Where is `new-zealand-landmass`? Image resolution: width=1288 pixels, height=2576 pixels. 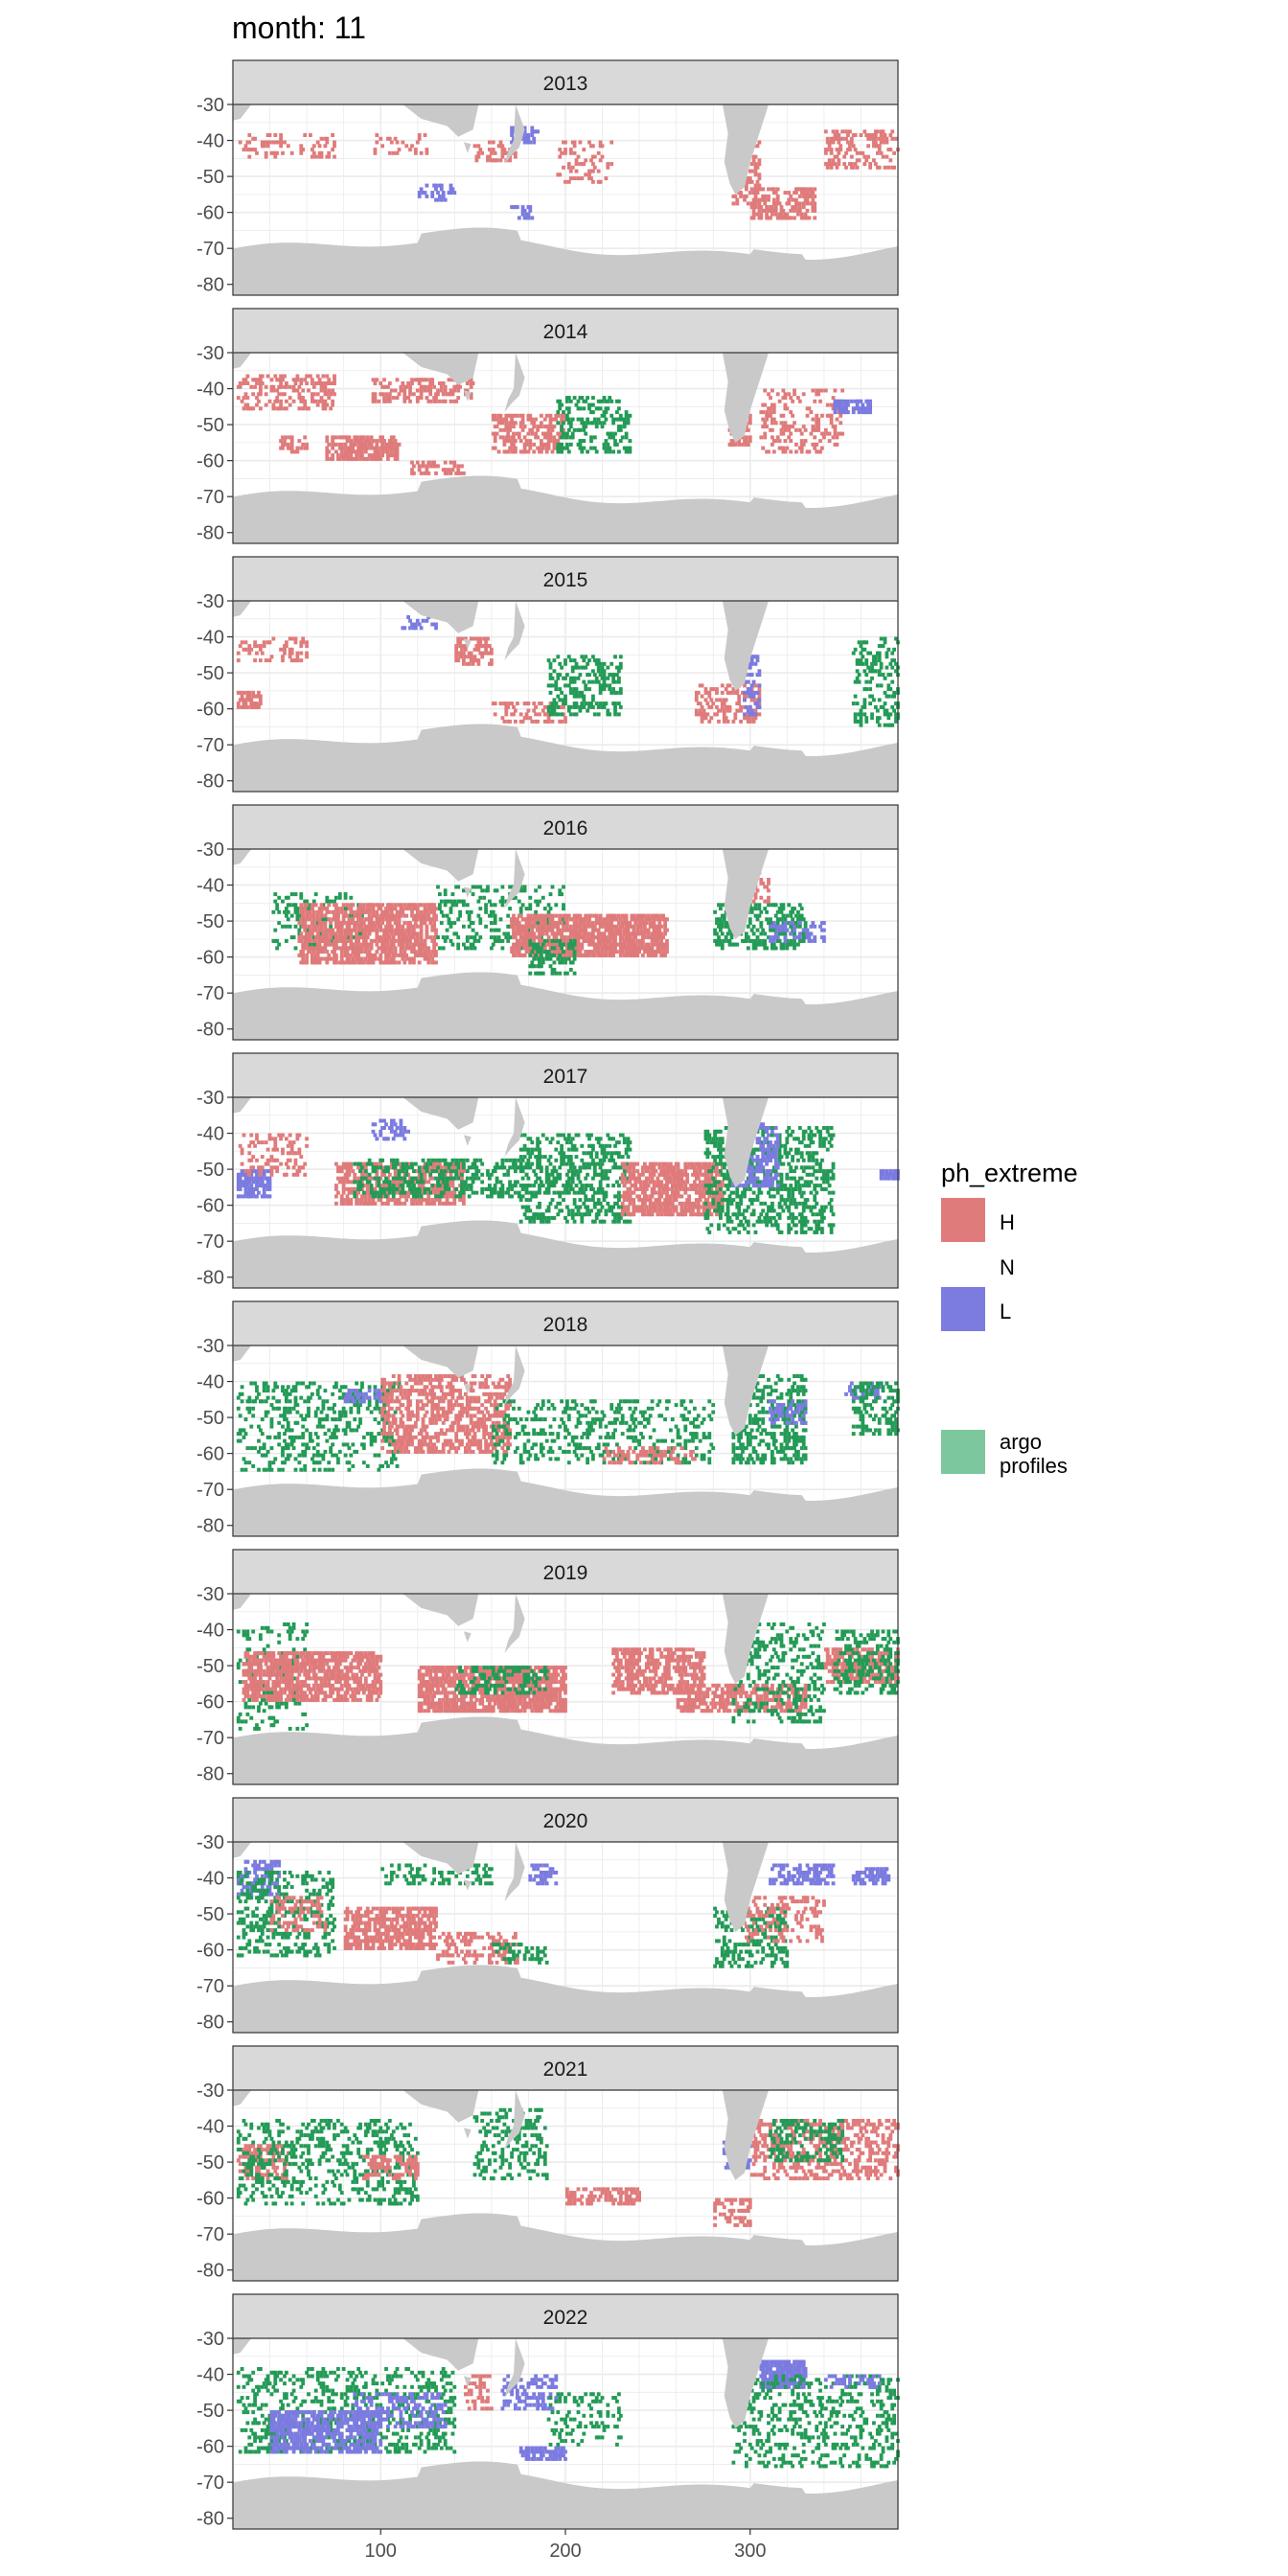 new-zealand-landmass is located at coordinates (514, 134).